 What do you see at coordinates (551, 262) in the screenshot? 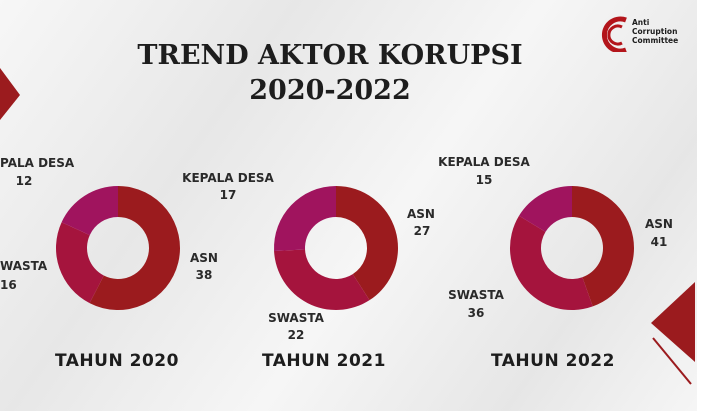
I see `donut-slice-swasta-2022` at bounding box center [551, 262].